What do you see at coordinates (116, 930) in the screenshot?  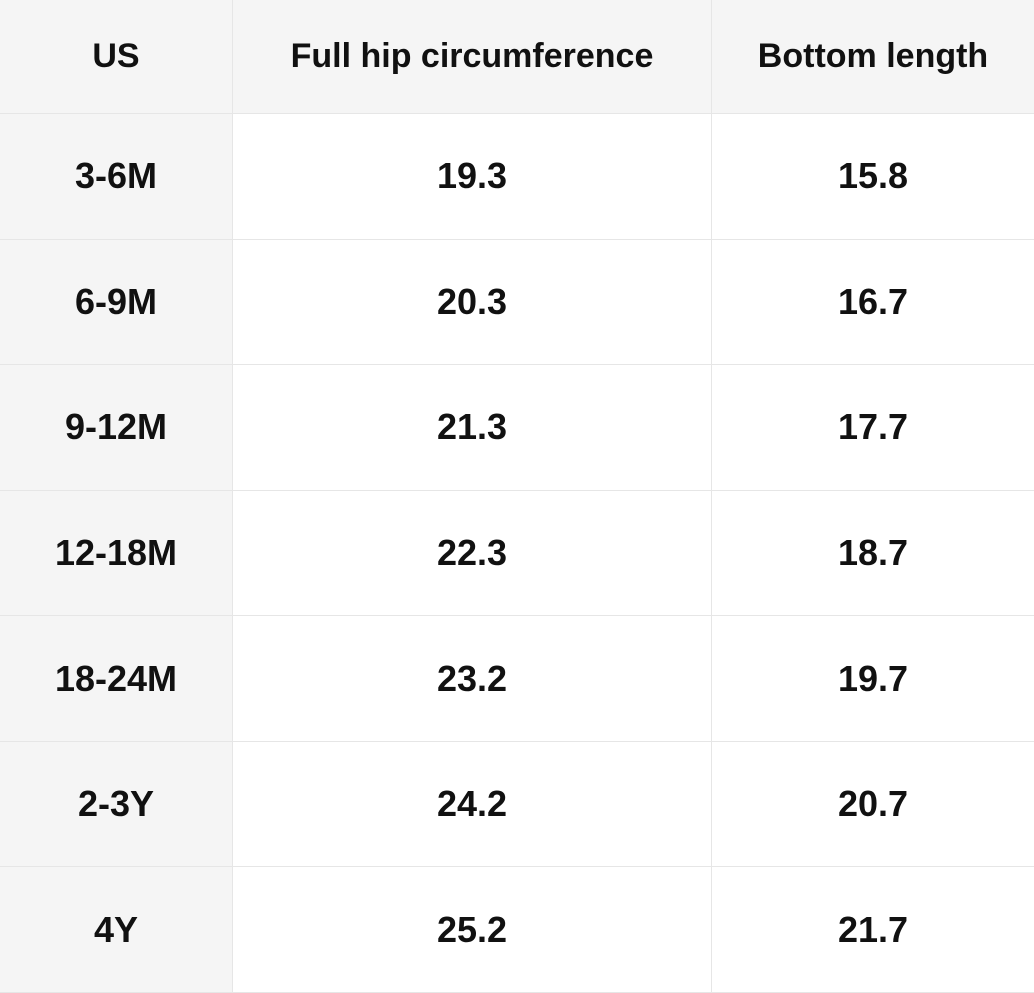 I see `size-cell: 4Y` at bounding box center [116, 930].